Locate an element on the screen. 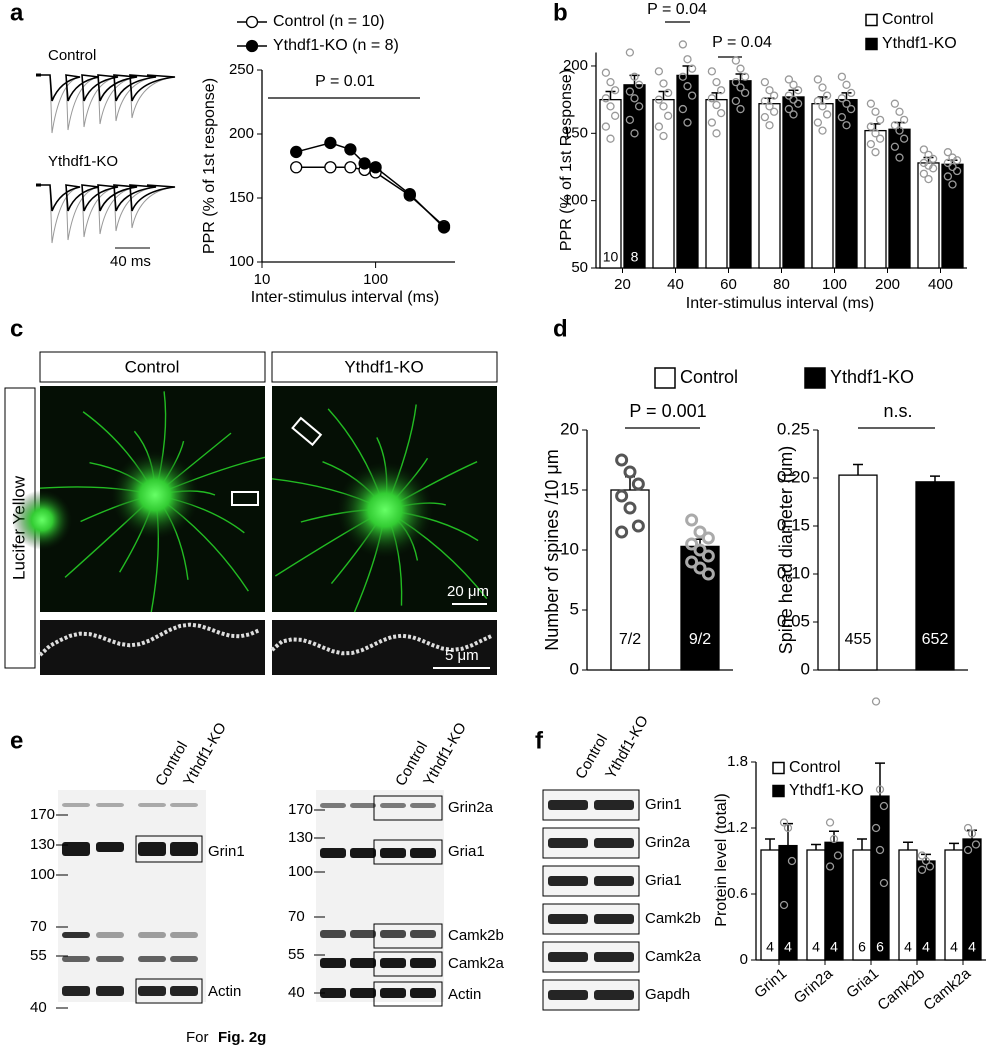 Image resolution: width=987 pixels, height=1050 pixels. y-tick-label: 0.20 is located at coordinates (793, 476).